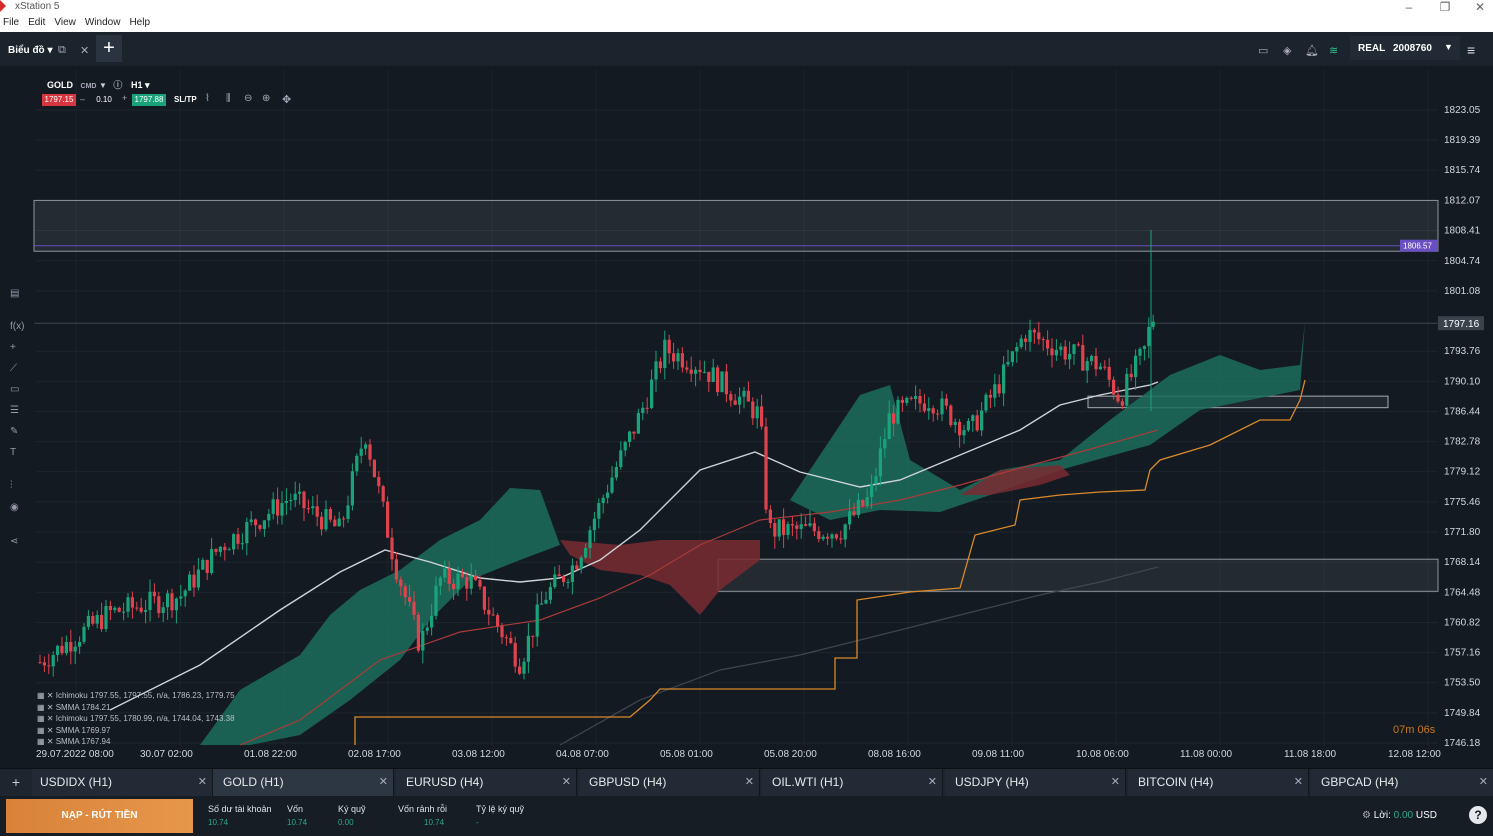  I want to click on chart-type-icon: ⌇, so click(207, 98).